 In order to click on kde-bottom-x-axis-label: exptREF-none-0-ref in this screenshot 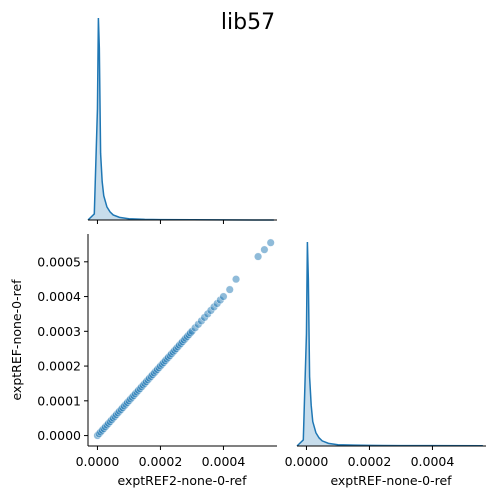, I will do `click(391, 480)`.